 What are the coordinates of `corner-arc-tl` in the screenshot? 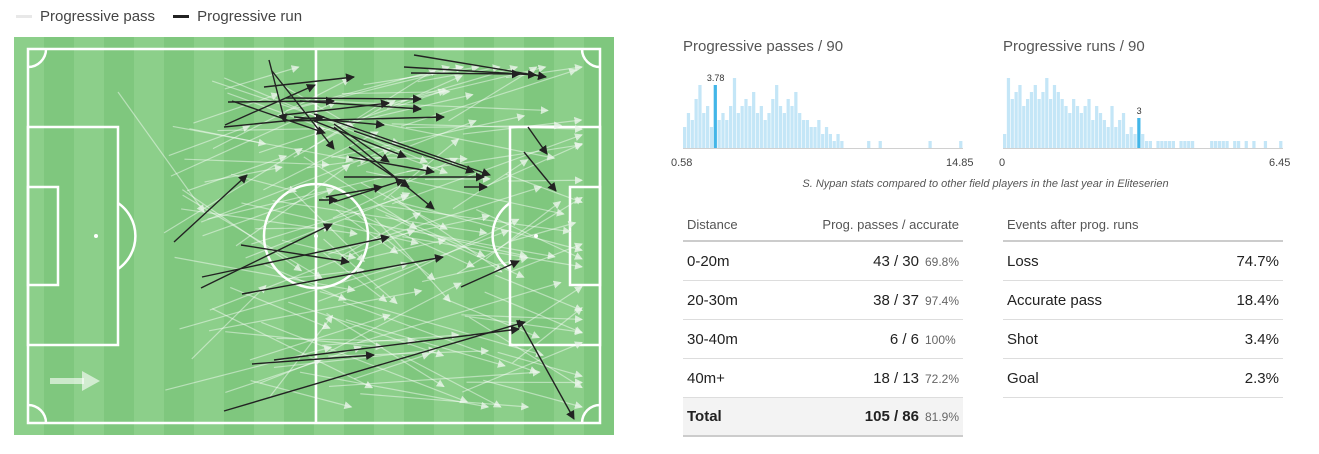 It's located at (37, 58).